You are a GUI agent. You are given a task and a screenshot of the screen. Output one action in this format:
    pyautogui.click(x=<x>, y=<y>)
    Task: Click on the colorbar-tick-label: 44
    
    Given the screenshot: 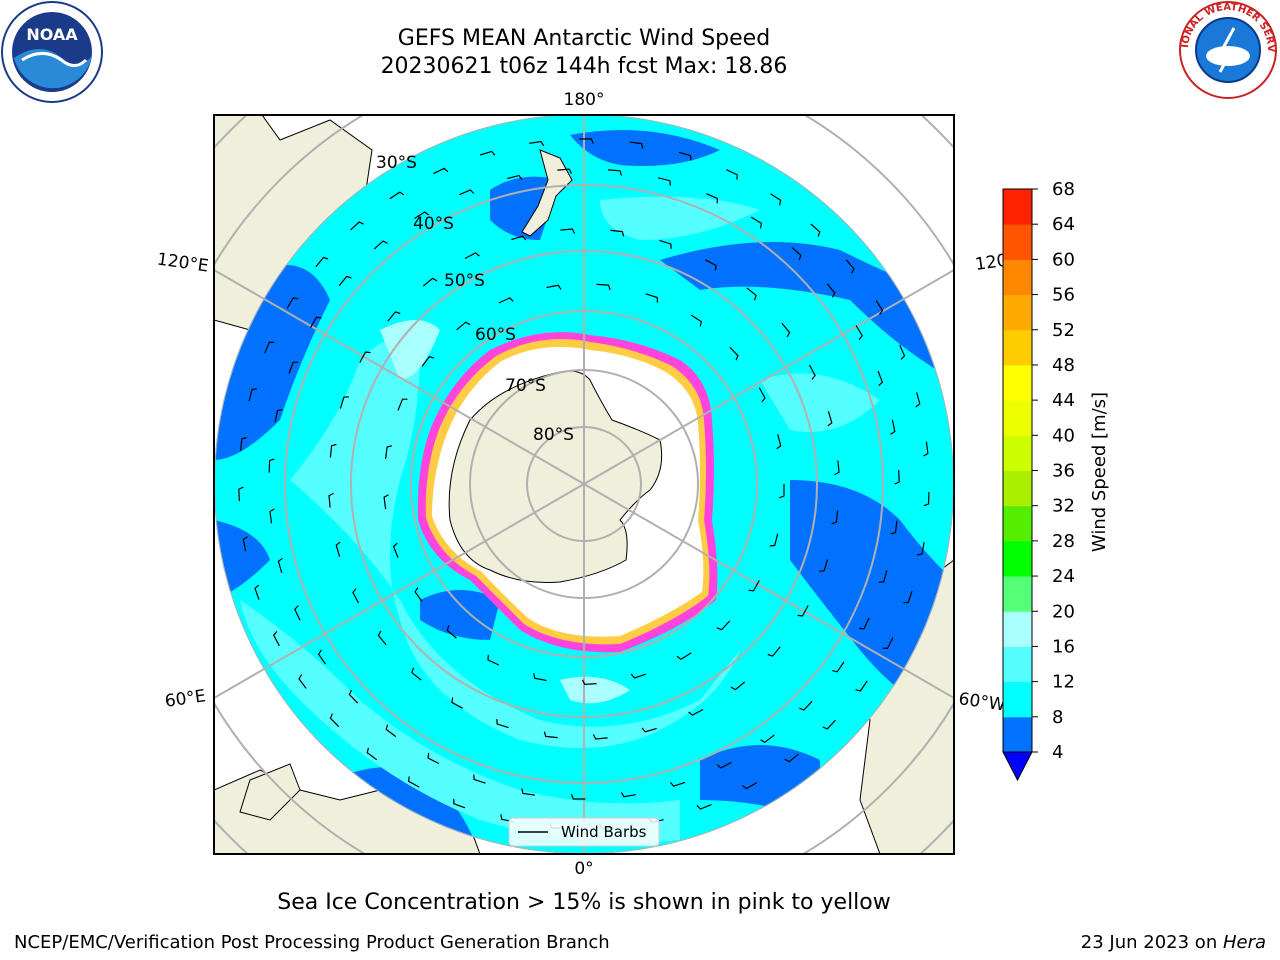 What is the action you would take?
    pyautogui.click(x=1063, y=400)
    